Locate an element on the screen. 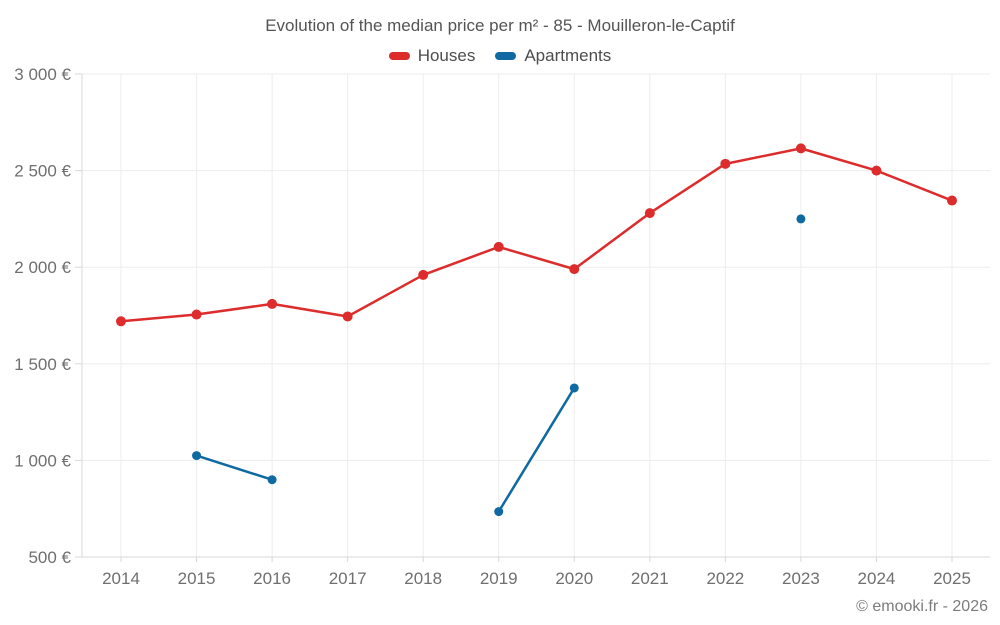  legend-item-apartments: Apartments is located at coordinates (553, 56).